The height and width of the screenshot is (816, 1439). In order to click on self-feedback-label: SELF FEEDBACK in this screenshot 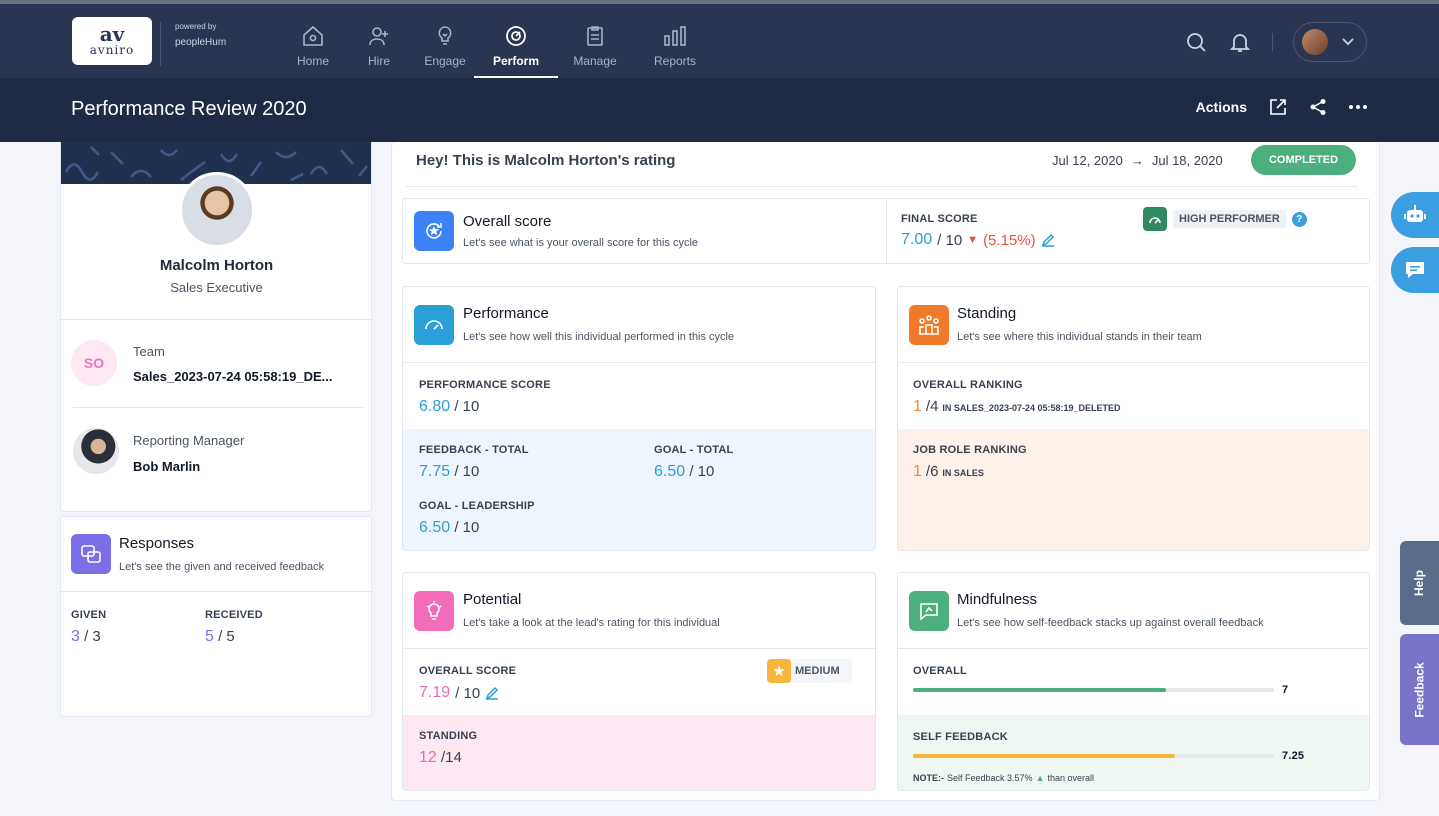, I will do `click(960, 737)`.